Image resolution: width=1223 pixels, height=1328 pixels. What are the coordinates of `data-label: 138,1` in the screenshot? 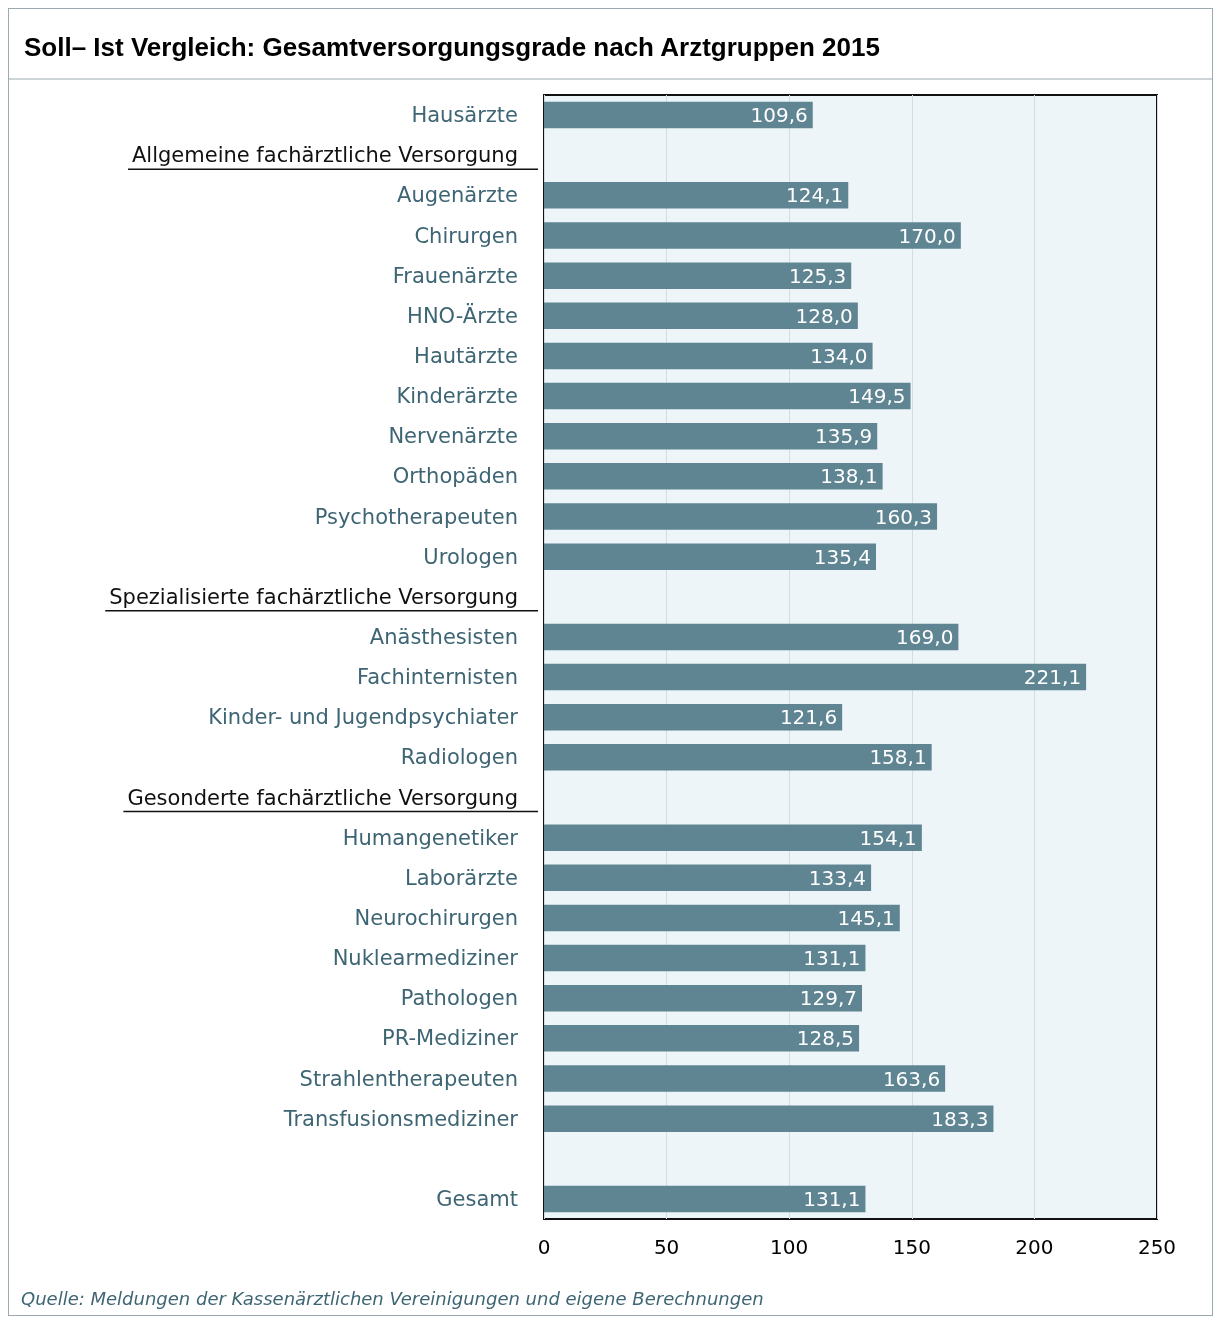 It's located at (849, 476).